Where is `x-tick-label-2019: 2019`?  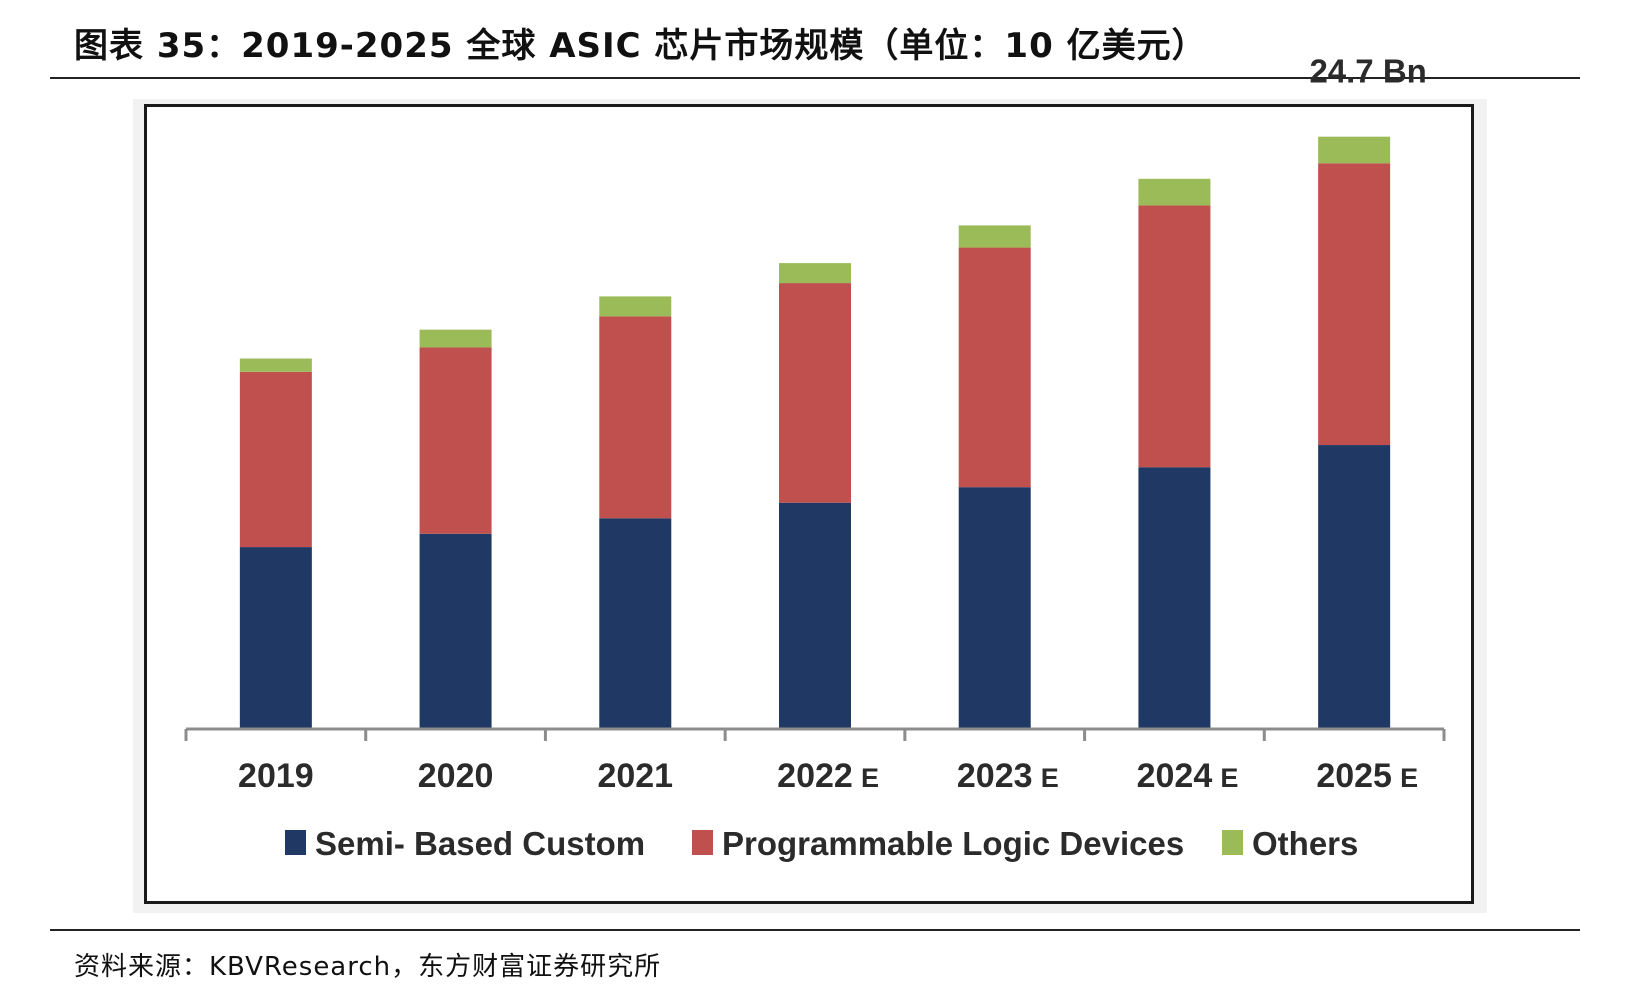 x-tick-label-2019: 2019 is located at coordinates (276, 776).